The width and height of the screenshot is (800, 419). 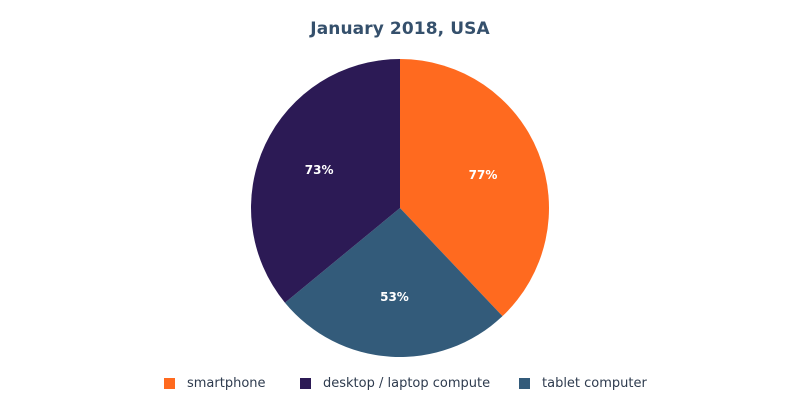 I want to click on legend-label-desktop-laptop: desktop / laptop compute, so click(x=407, y=383).